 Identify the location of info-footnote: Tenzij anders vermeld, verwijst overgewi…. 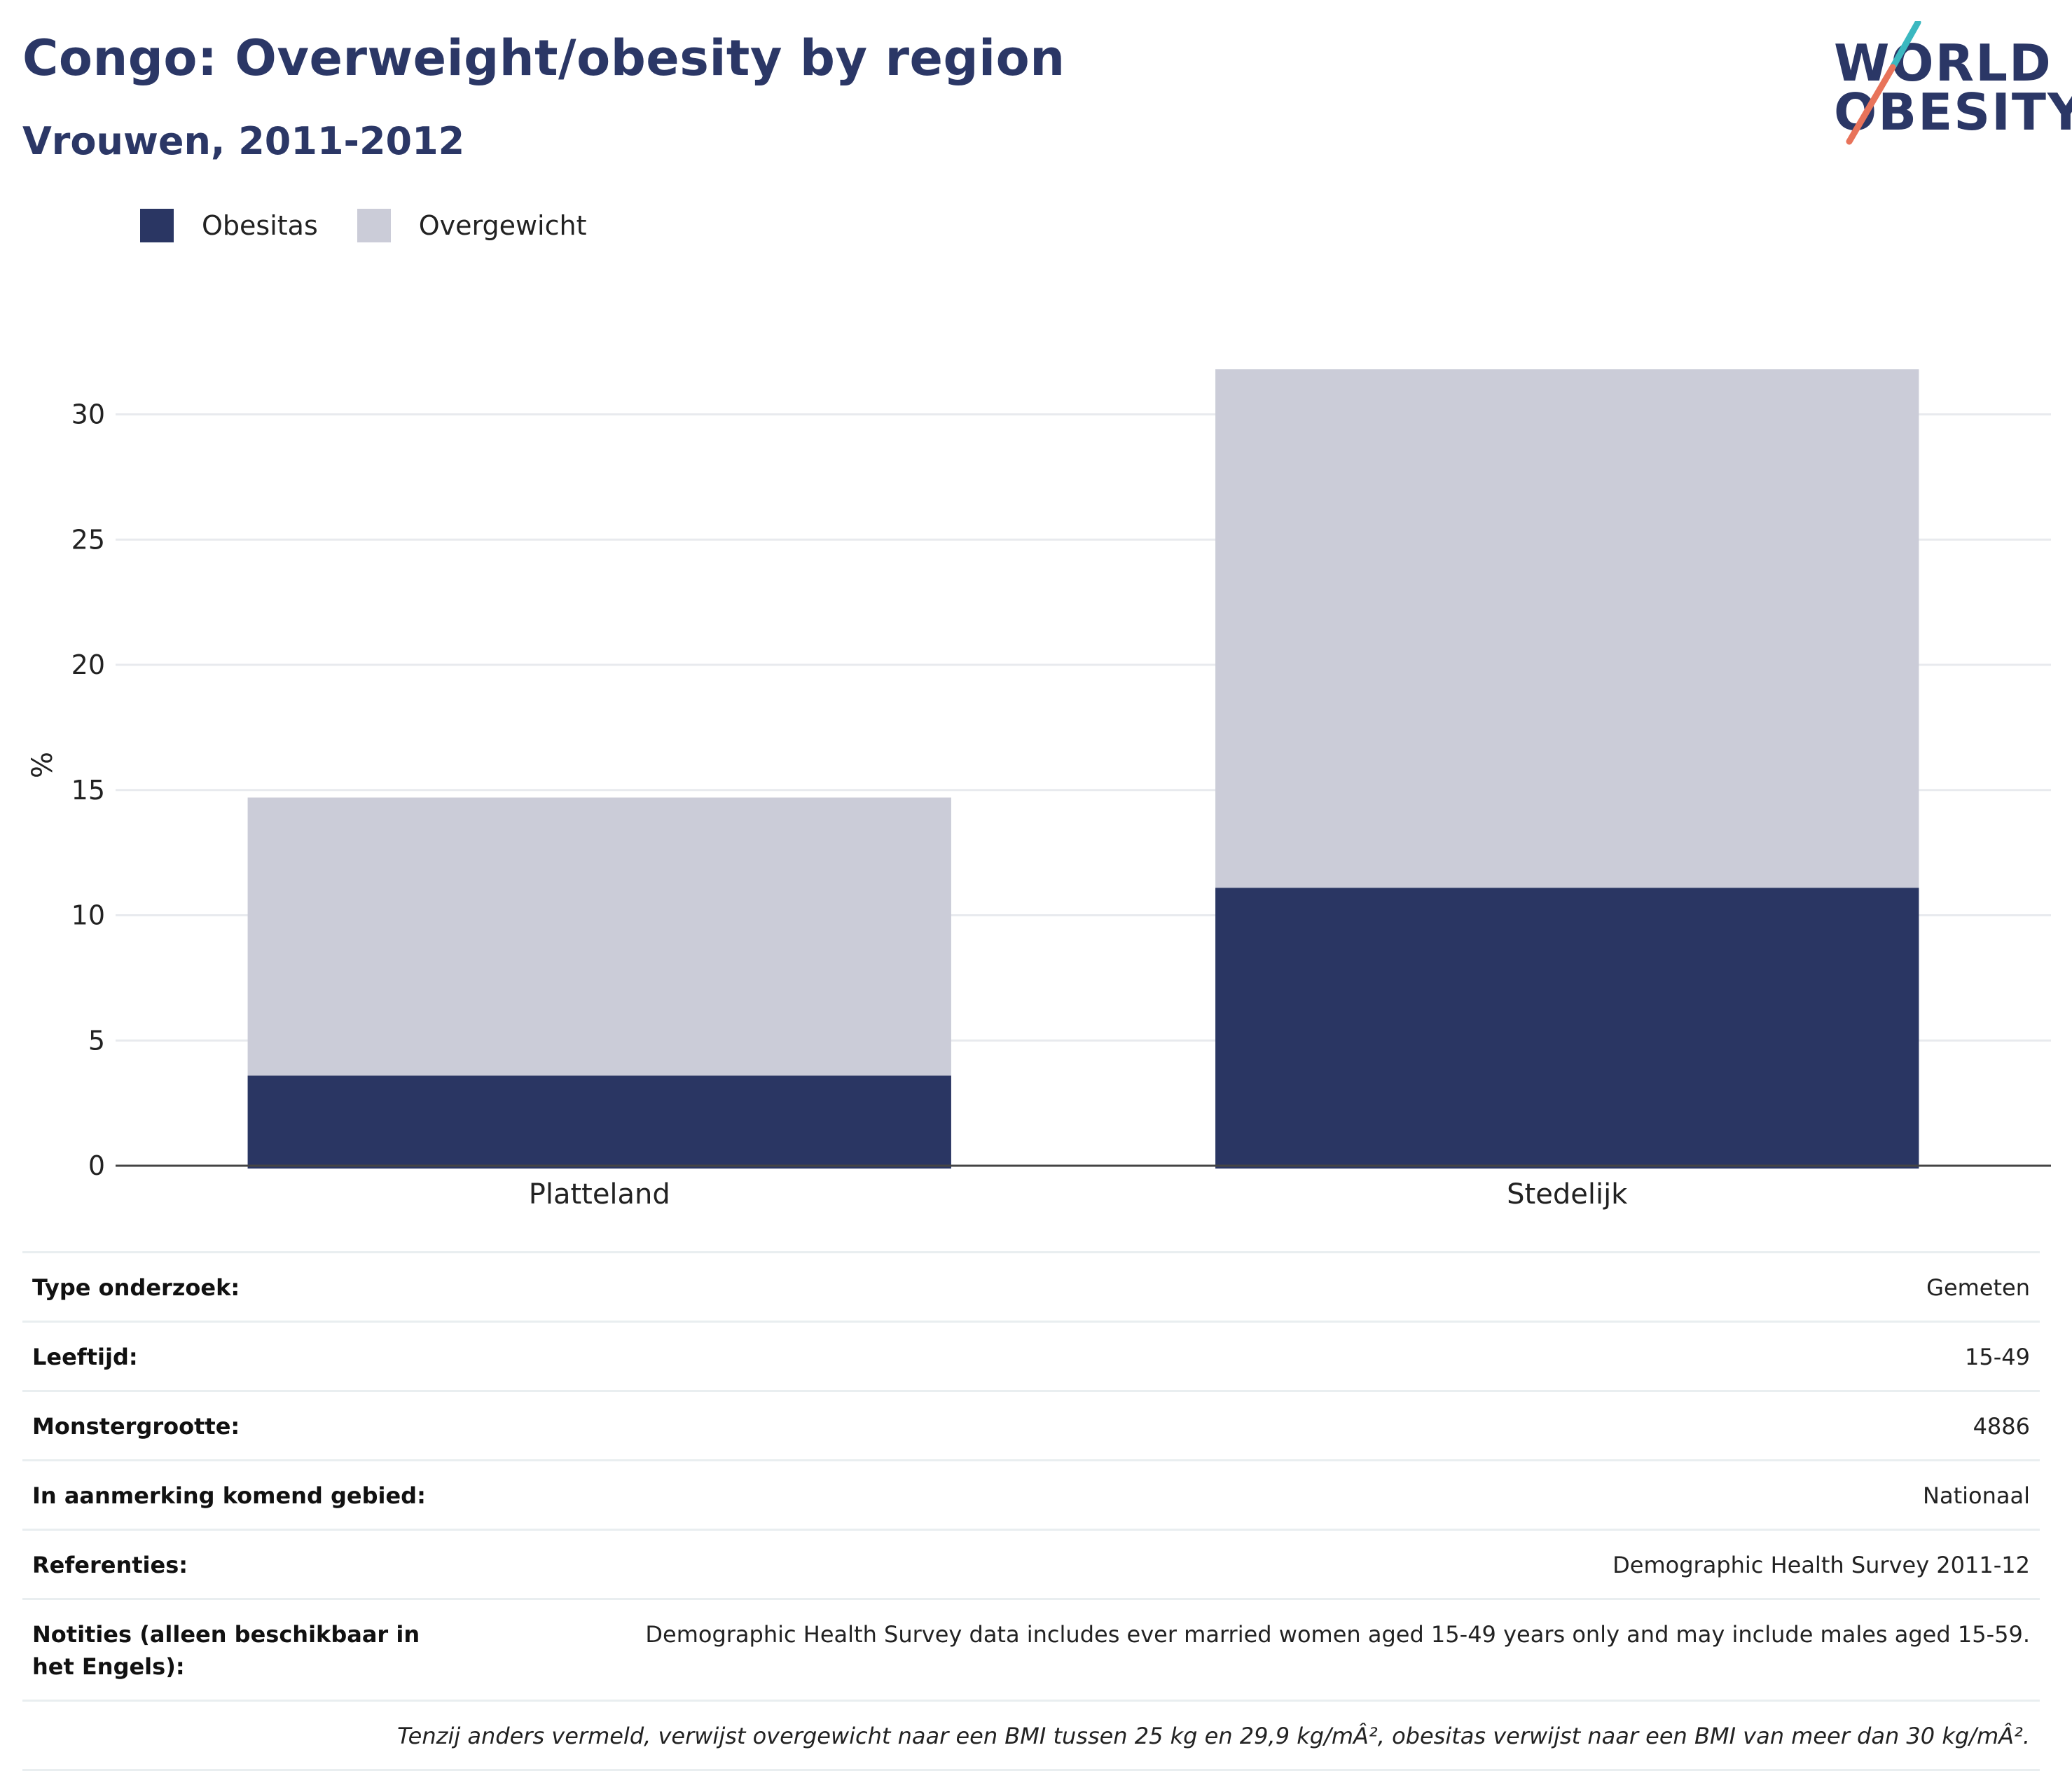
(1214, 1736).